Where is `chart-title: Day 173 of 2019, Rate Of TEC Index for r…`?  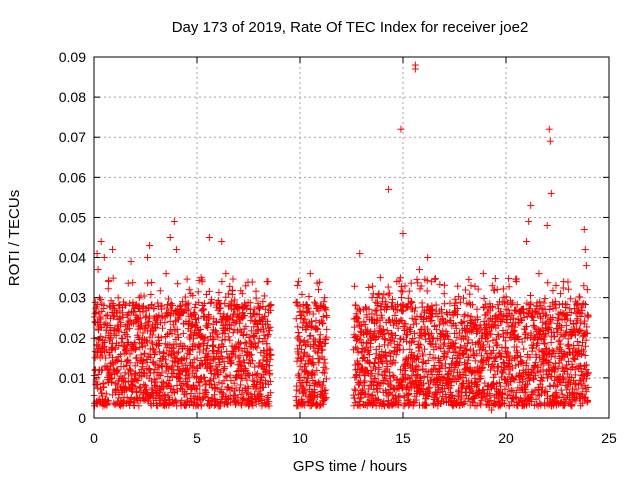
chart-title: Day 173 of 2019, Rate Of TEC Index for r… is located at coordinates (350, 27).